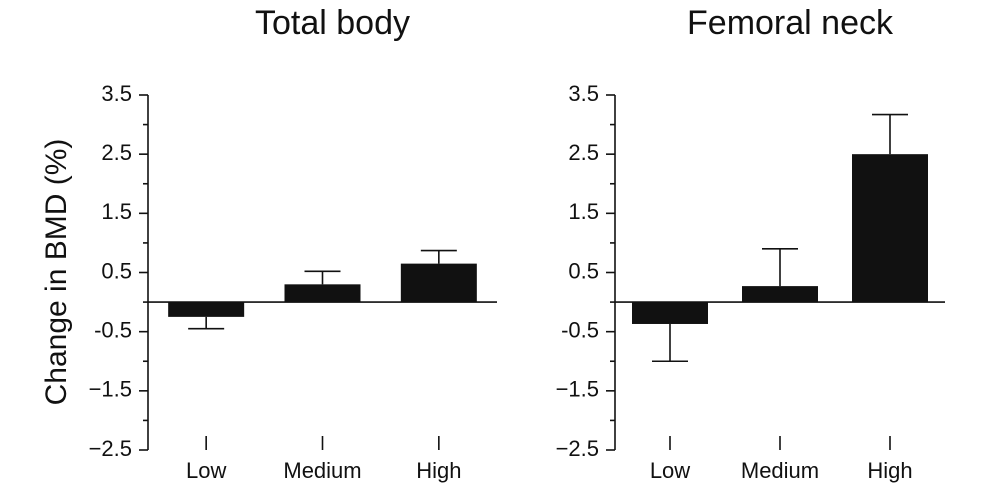  Describe the element at coordinates (56, 272) in the screenshot. I see `y-axis-label: Change in BMD (%)` at that location.